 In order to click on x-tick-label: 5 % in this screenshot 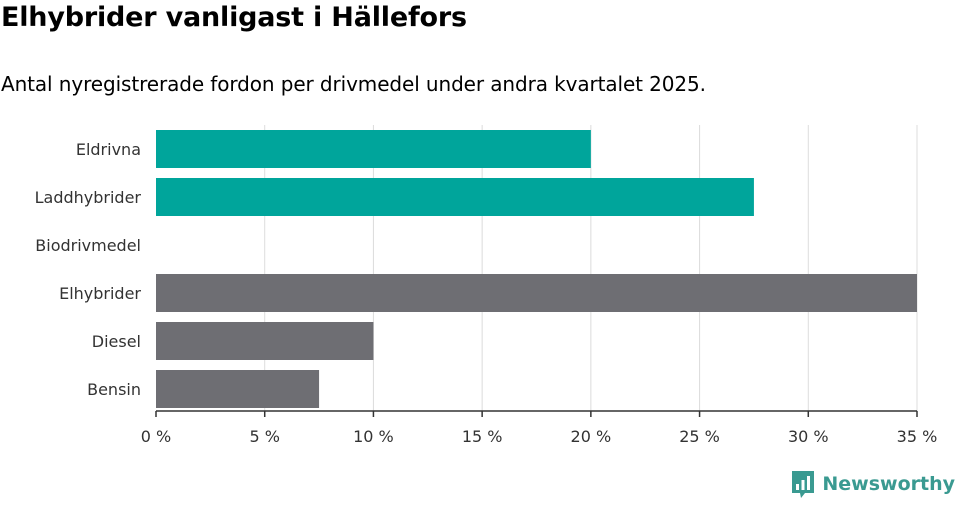, I will do `click(264, 436)`.